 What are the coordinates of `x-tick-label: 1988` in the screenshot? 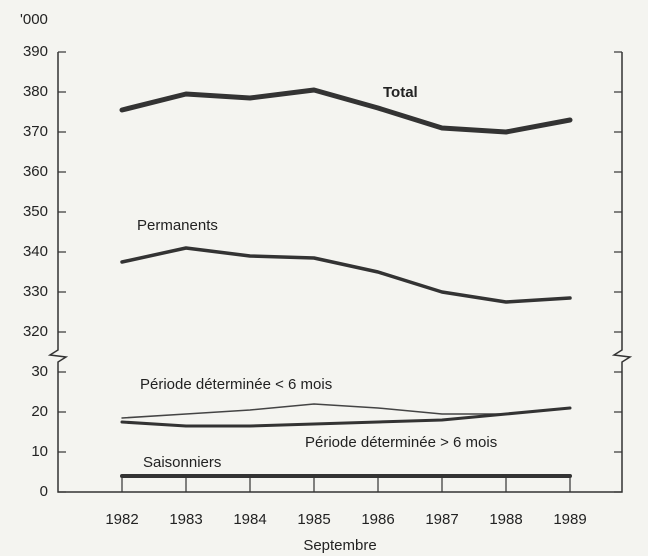 It's located at (505, 519).